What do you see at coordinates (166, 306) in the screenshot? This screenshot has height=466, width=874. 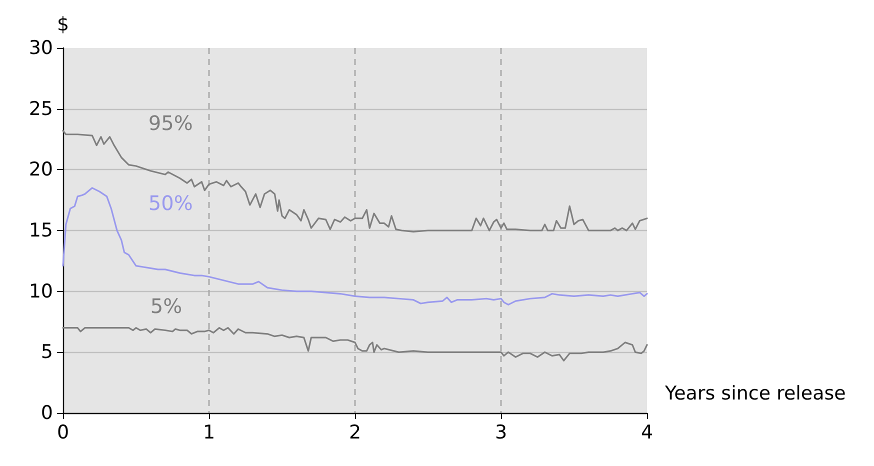 I see `series-label: 5%` at bounding box center [166, 306].